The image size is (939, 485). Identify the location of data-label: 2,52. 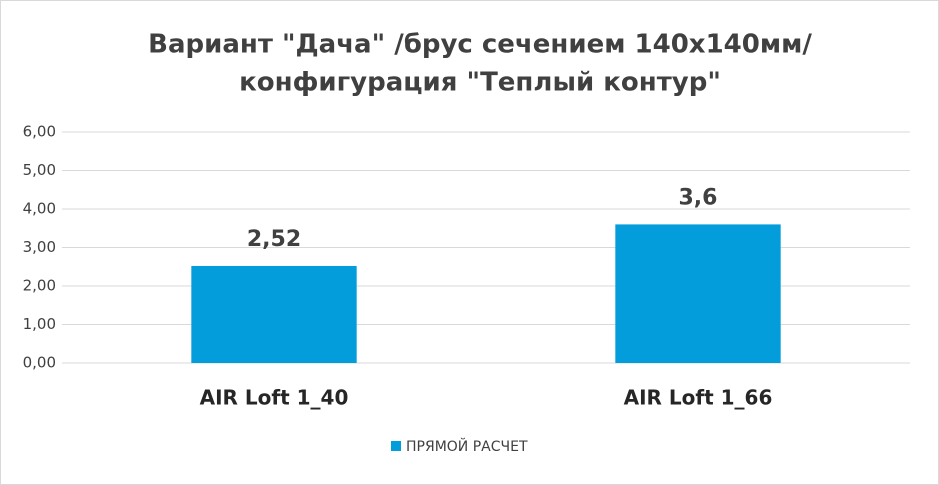
(274, 239).